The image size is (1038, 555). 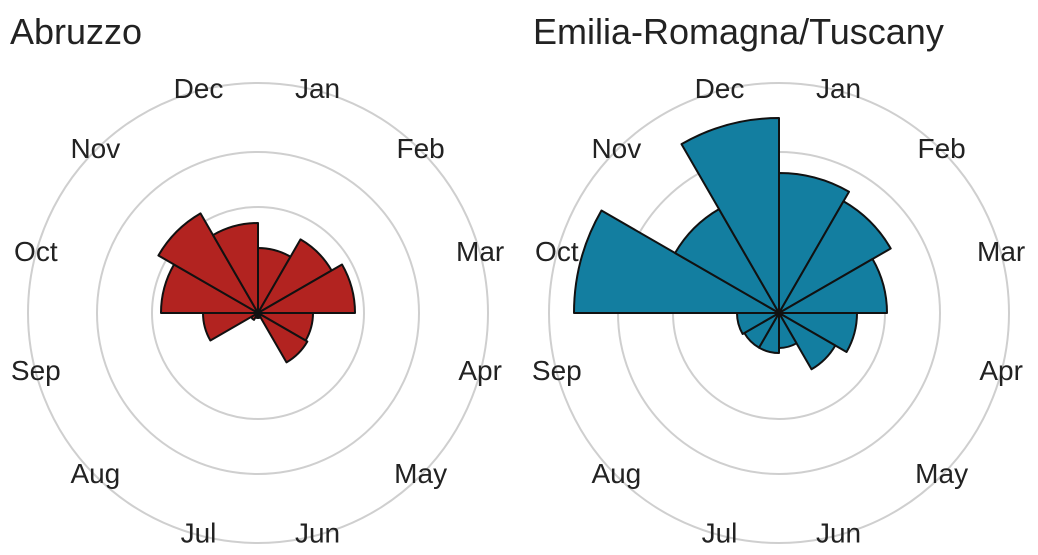 What do you see at coordinates (76, 31) in the screenshot?
I see `chart-title: Abruzzo` at bounding box center [76, 31].